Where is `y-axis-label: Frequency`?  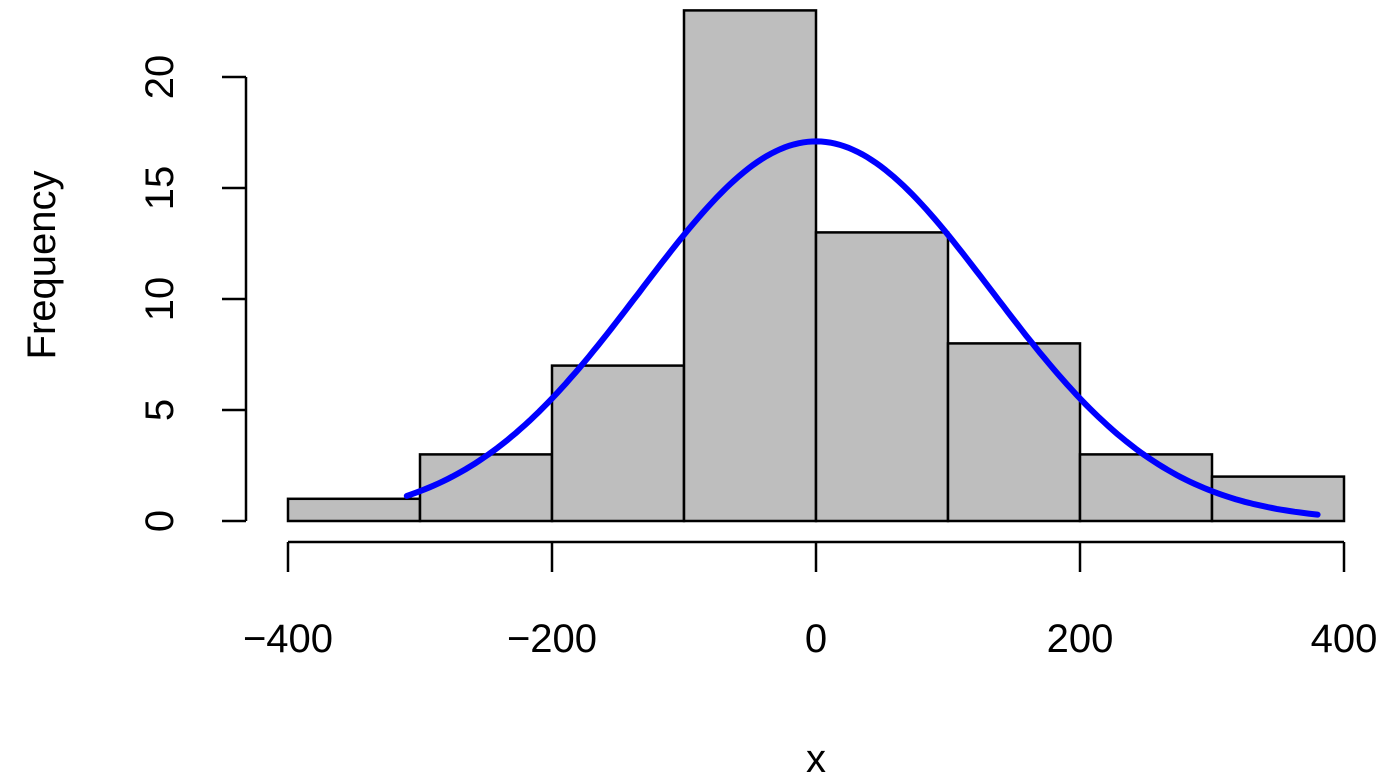 y-axis-label: Frequency is located at coordinates (42, 265).